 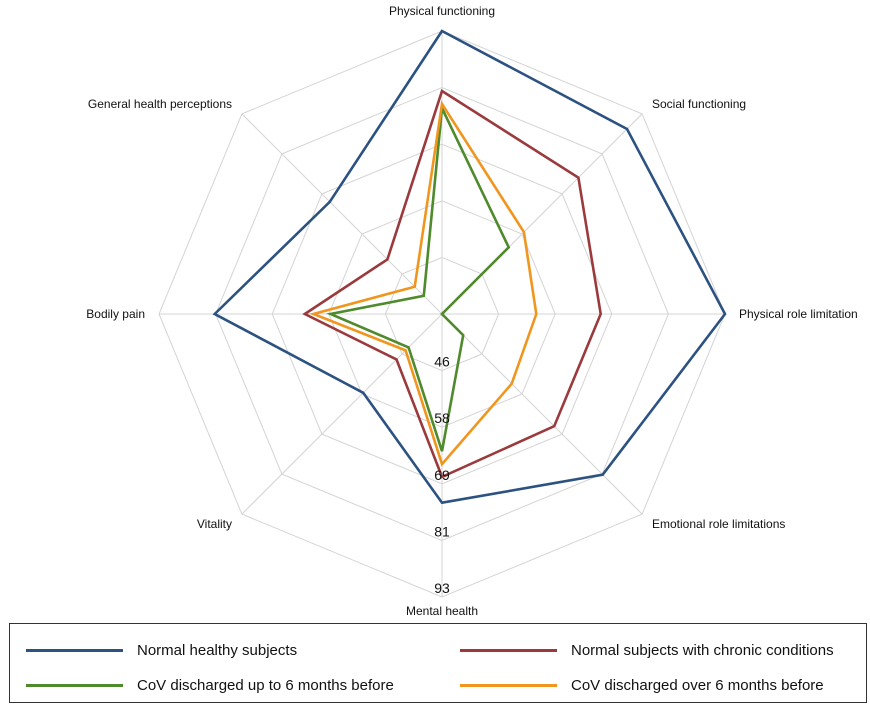 What do you see at coordinates (115, 314) in the screenshot?
I see `axis-label: Bodily pain` at bounding box center [115, 314].